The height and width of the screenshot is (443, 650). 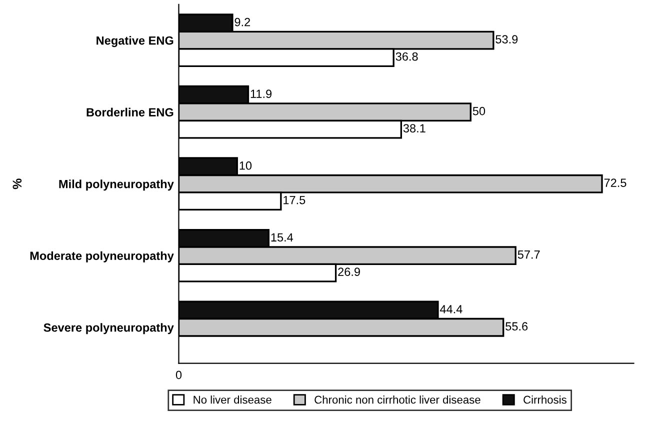 I want to click on text: 0, so click(x=179, y=375).